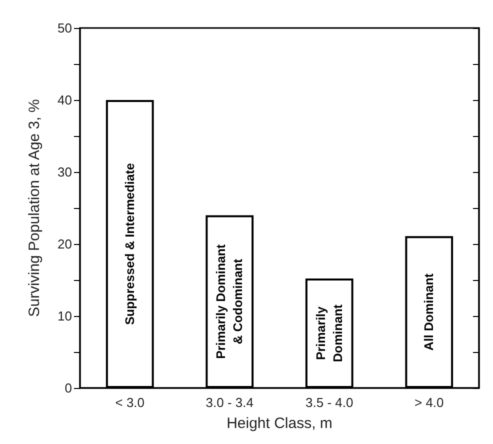  What do you see at coordinates (65, 28) in the screenshot?
I see `y-tick-label: 50` at bounding box center [65, 28].